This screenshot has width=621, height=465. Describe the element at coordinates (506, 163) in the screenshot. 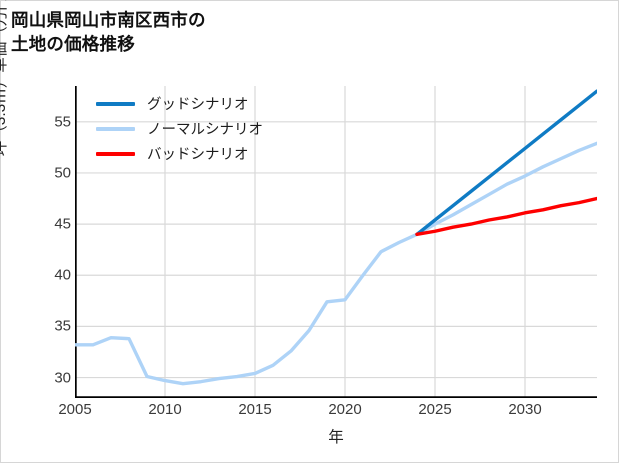

I see `series-line-グッドシナリオ` at that location.